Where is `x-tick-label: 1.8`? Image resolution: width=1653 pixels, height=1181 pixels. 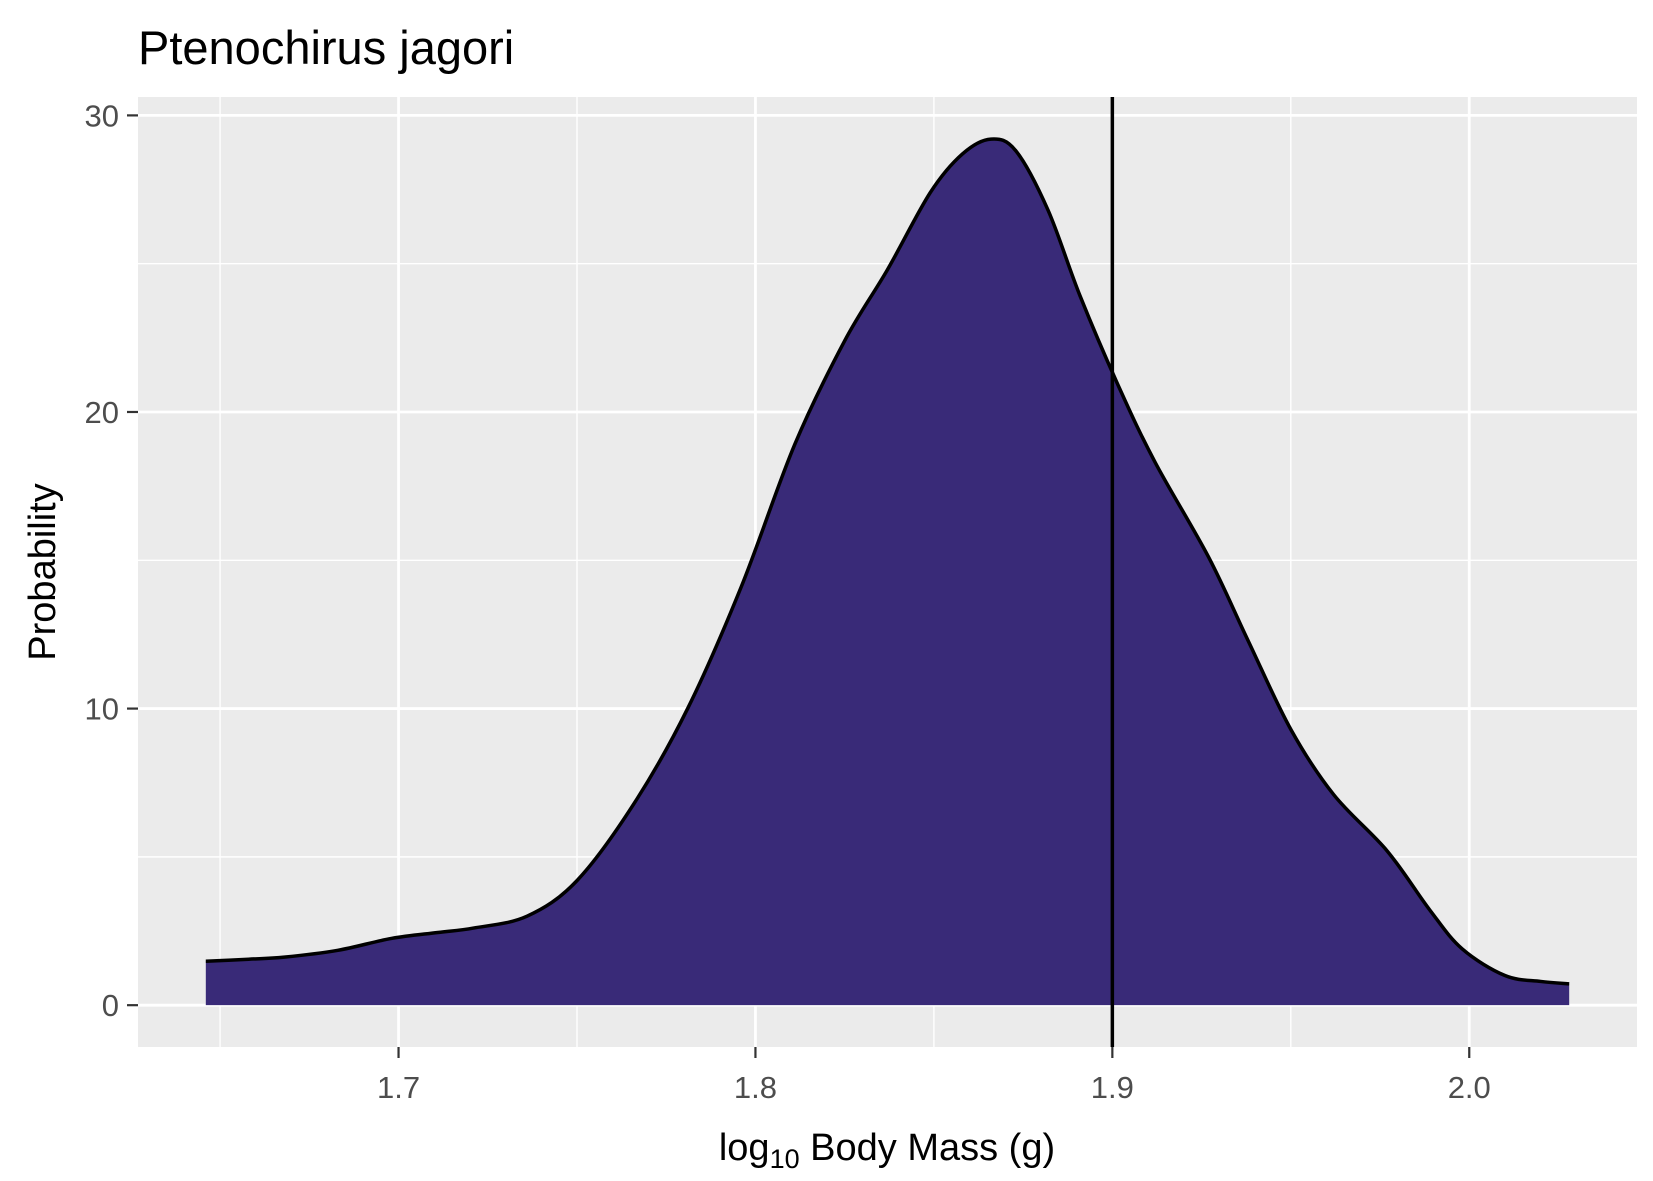 x-tick-label: 1.8 is located at coordinates (755, 1087).